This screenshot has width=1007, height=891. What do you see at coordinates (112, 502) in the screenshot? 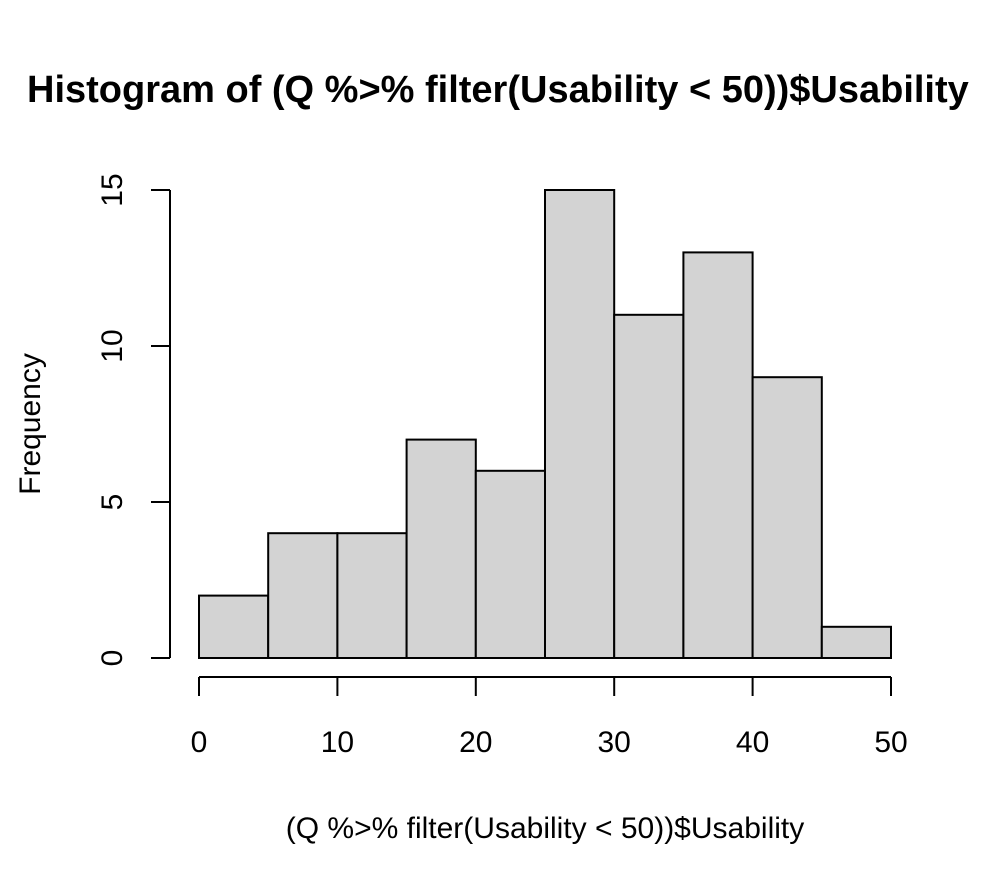
I see `y-tick-label: 5` at bounding box center [112, 502].